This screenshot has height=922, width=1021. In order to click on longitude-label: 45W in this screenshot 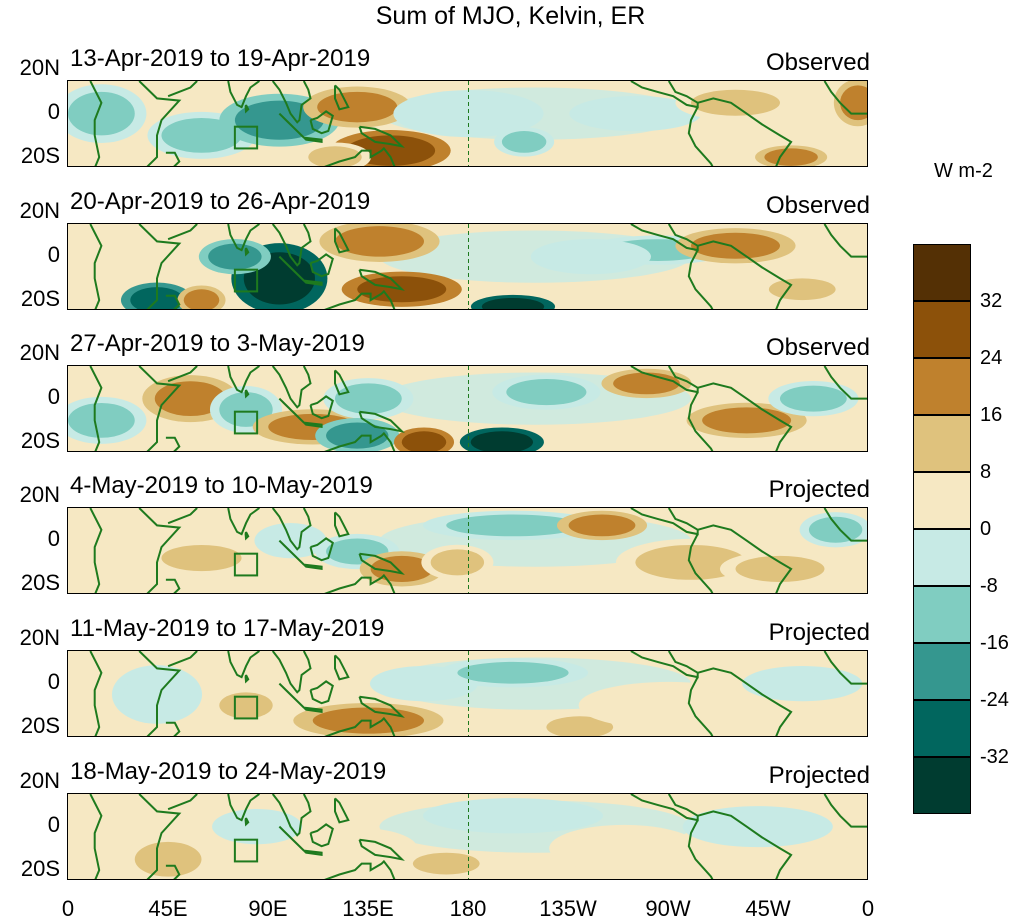, I will do `click(768, 908)`.